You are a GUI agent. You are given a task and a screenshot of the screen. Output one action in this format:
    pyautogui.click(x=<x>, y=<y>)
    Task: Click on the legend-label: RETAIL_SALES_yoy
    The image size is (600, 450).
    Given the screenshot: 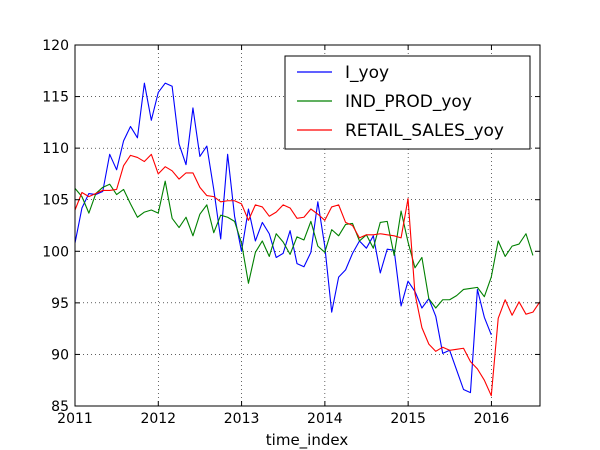 What is the action you would take?
    pyautogui.click(x=424, y=131)
    